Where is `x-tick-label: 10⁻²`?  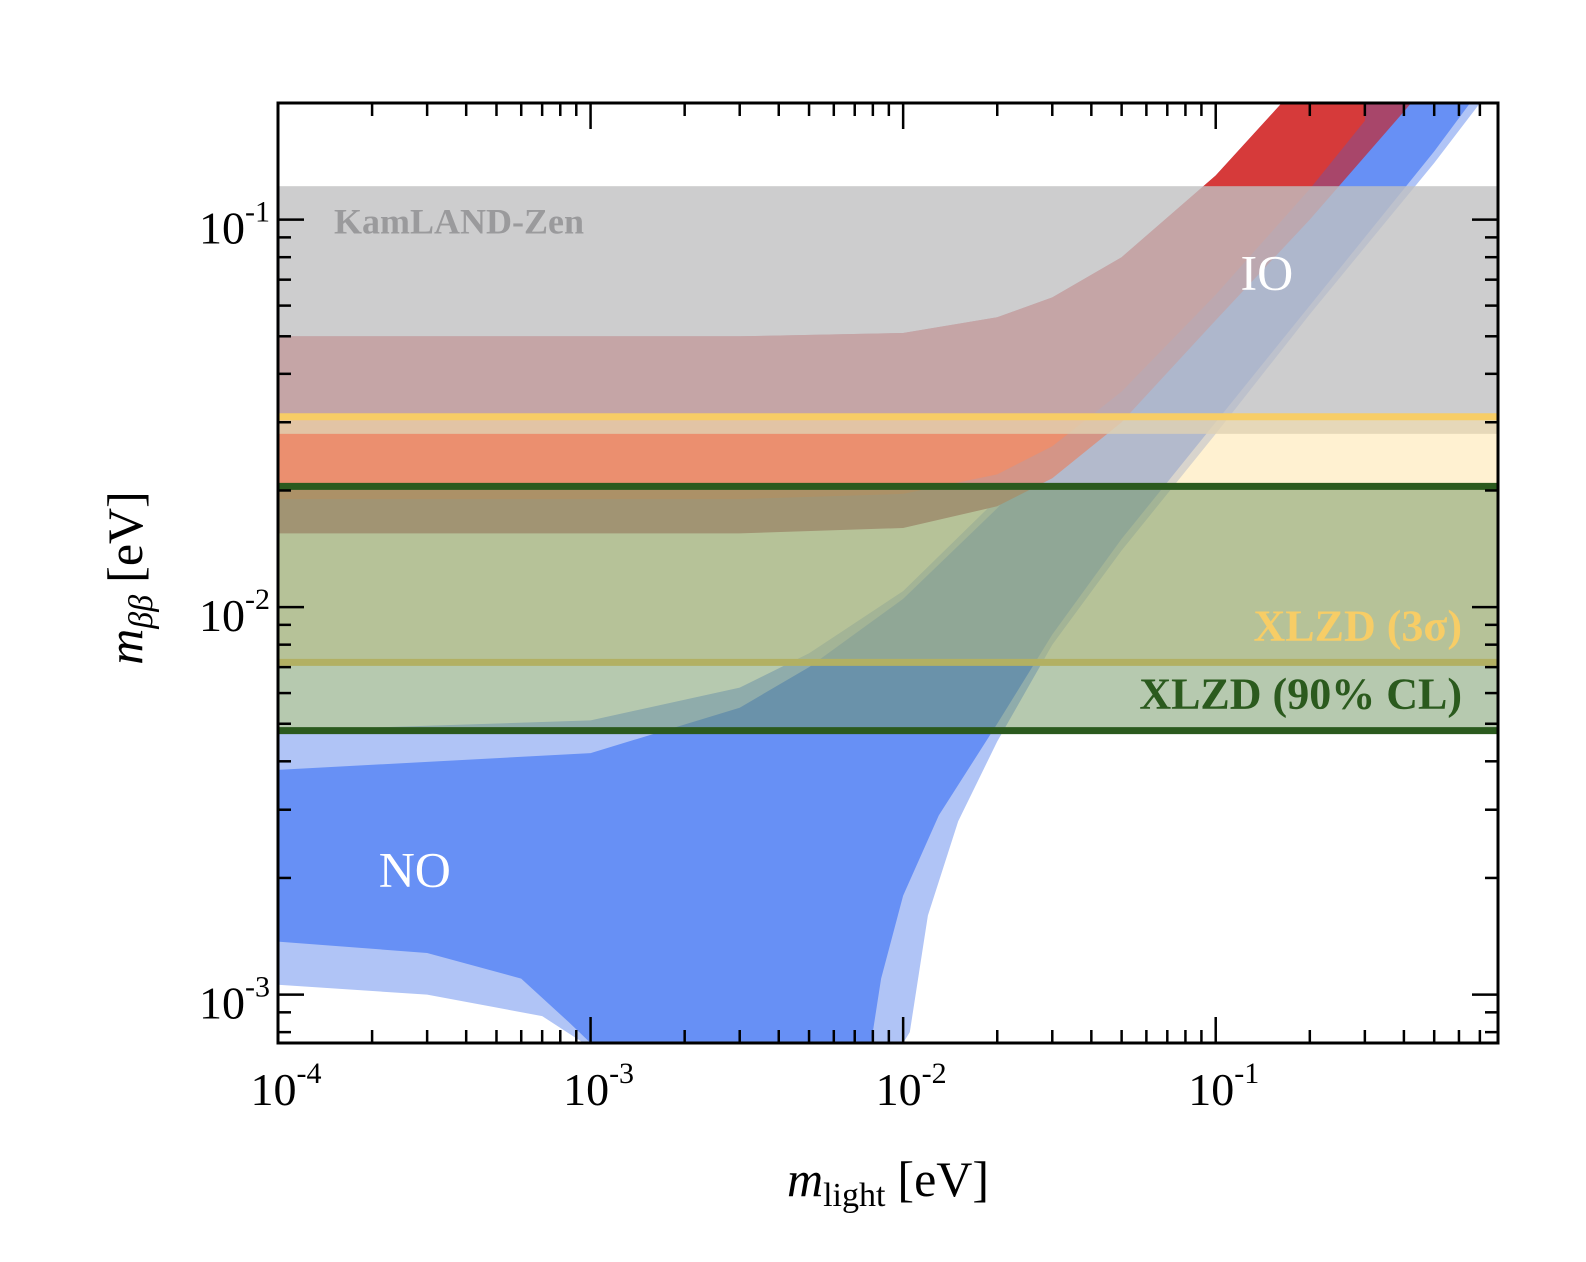
x-tick-label: 10⁻² is located at coordinates (911, 1086).